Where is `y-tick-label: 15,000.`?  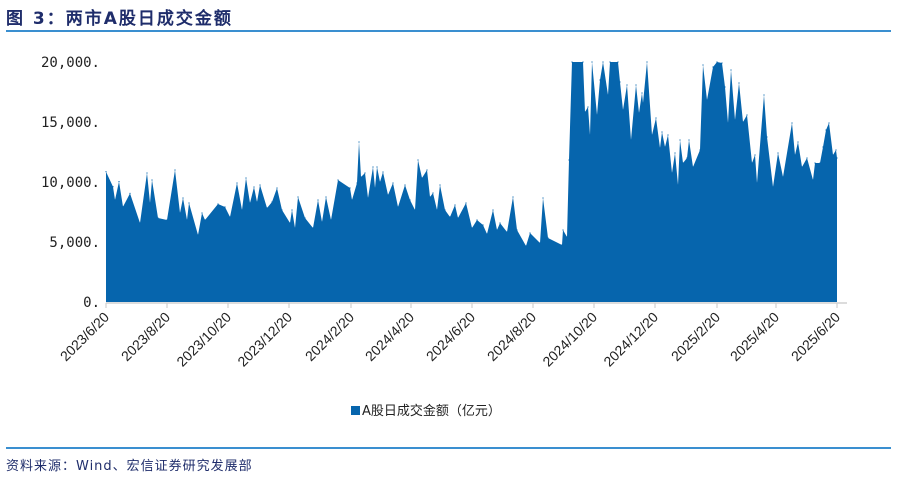
y-tick-label: 15,000. is located at coordinates (70, 123).